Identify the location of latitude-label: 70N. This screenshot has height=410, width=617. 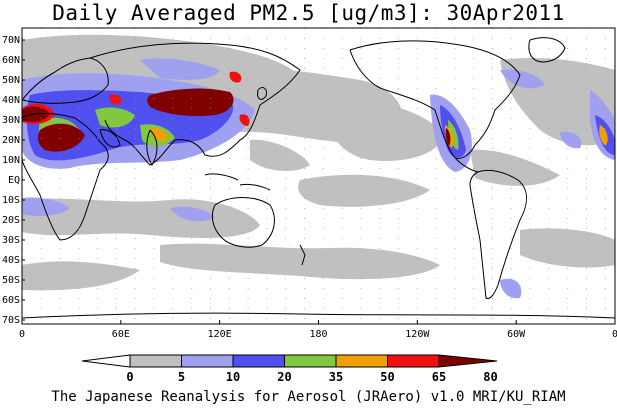
(11, 40).